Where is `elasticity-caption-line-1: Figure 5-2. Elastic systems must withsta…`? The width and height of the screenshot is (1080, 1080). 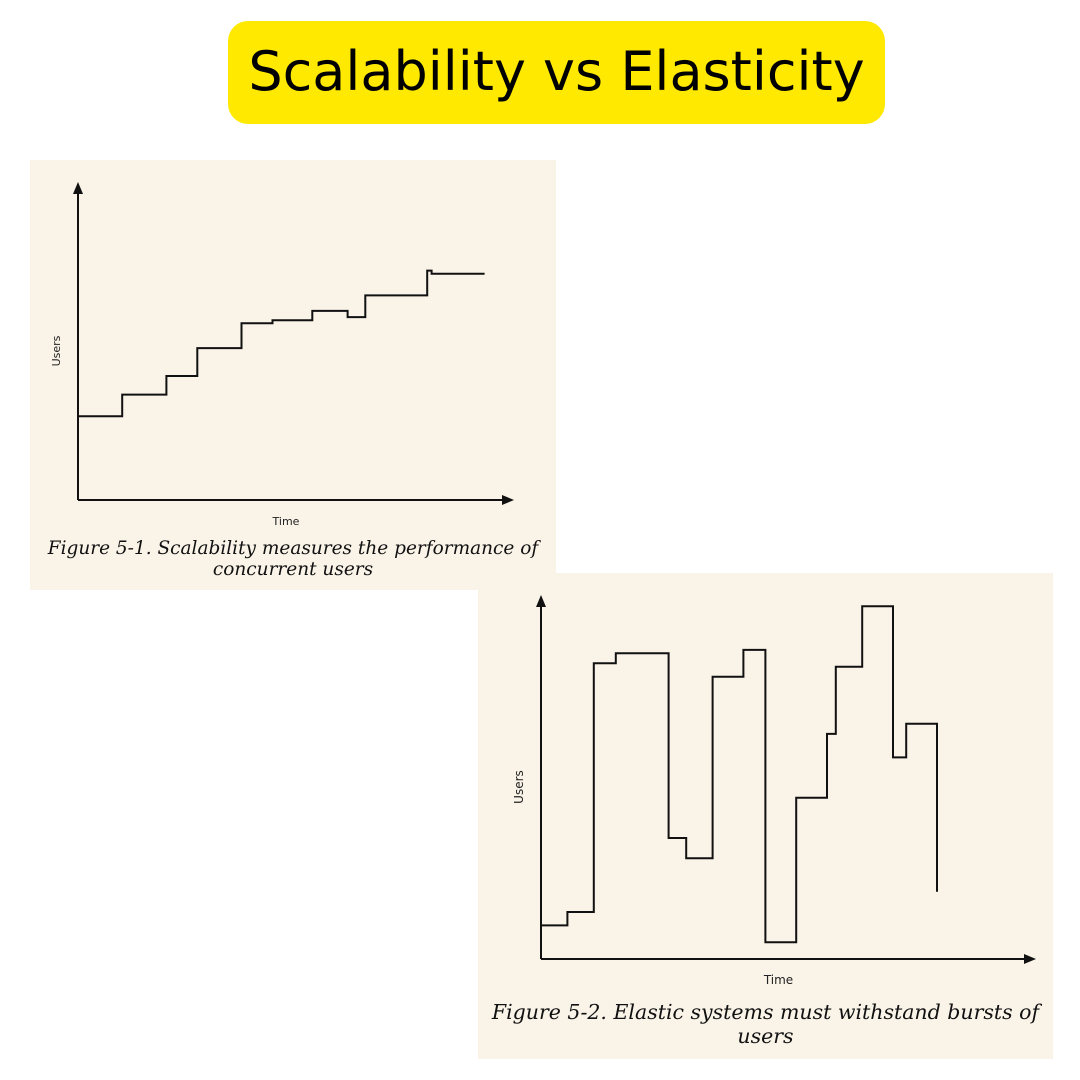
elasticity-caption-line-1: Figure 5-2. Elastic systems must withsta… is located at coordinates (765, 1012).